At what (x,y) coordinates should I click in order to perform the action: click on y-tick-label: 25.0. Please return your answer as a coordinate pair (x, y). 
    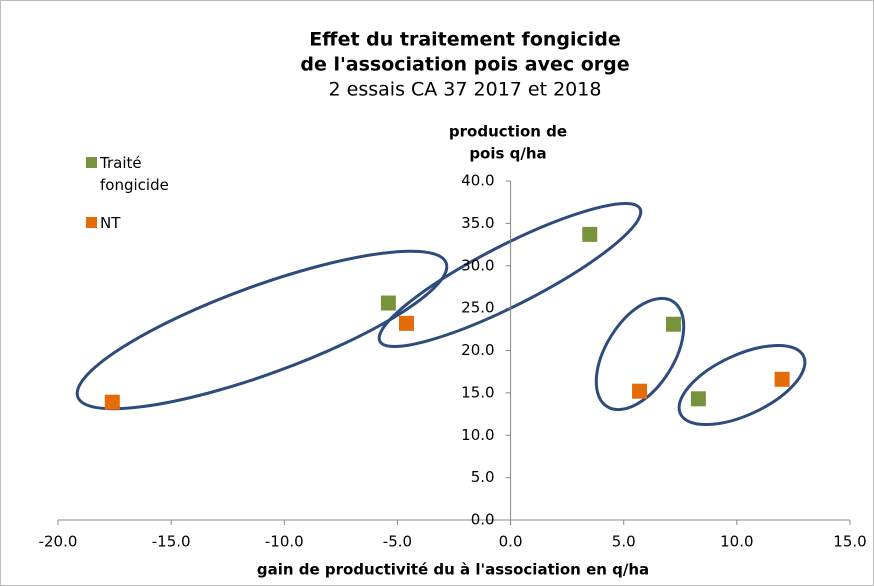
    Looking at the image, I should click on (477, 308).